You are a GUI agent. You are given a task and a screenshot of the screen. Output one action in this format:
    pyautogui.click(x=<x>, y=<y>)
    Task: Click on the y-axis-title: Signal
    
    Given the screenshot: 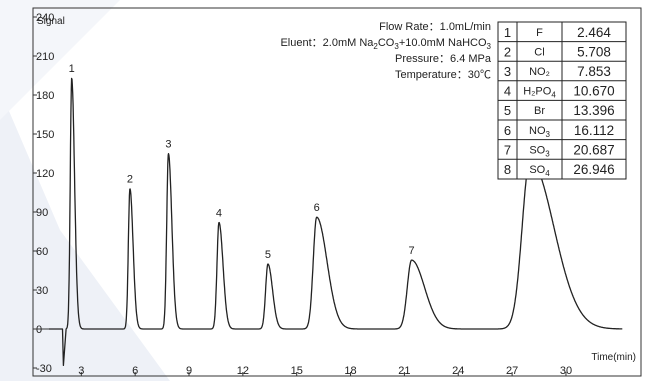 What is the action you would take?
    pyautogui.click(x=51, y=21)
    